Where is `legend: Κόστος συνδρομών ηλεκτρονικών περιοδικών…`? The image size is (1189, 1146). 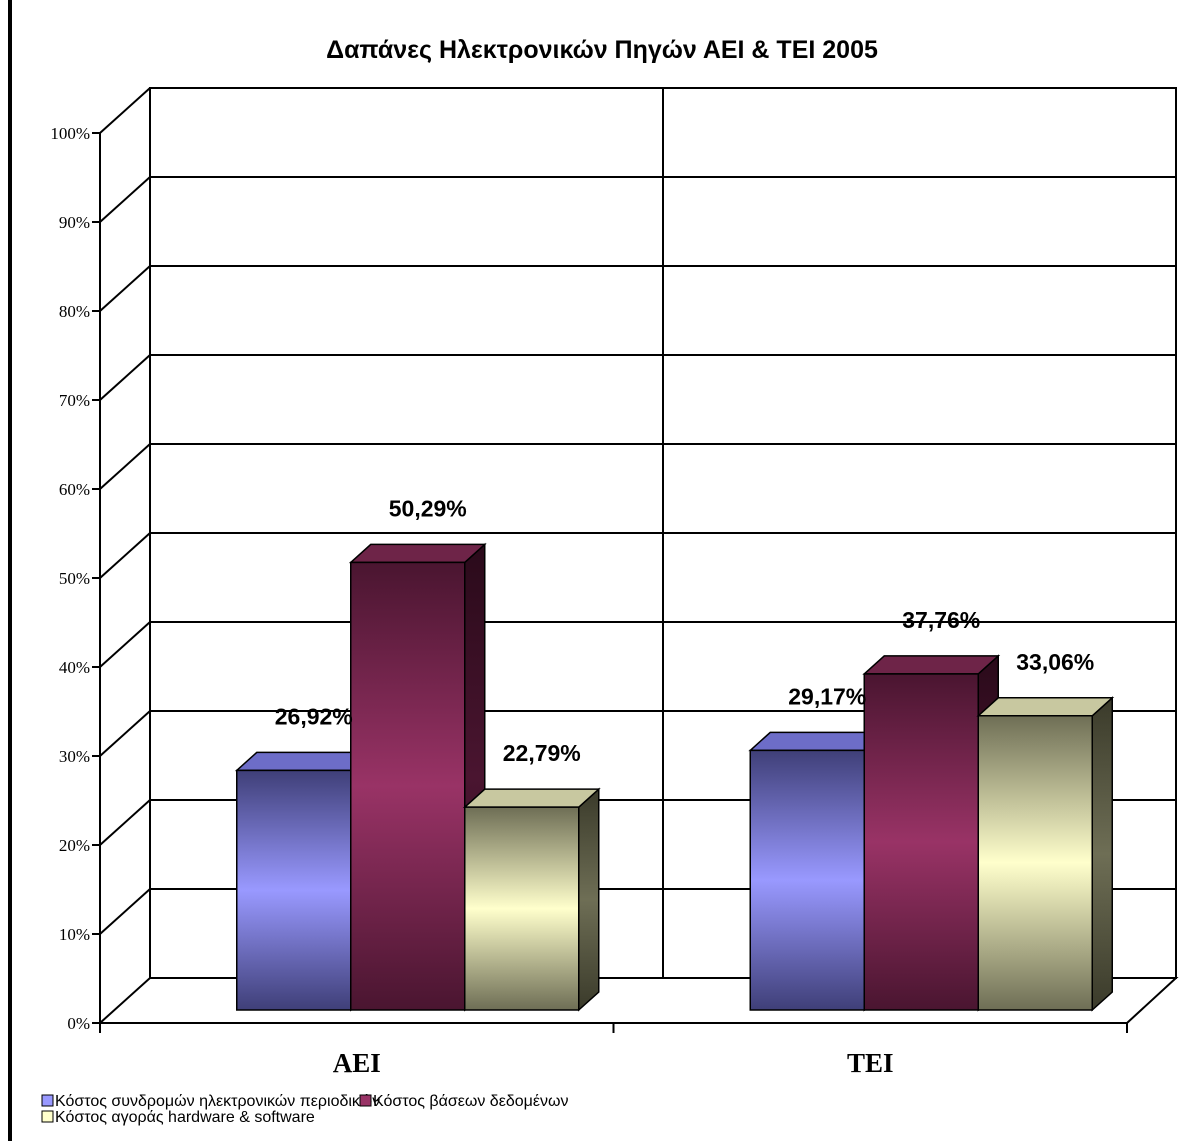 legend: Κόστος συνδρομών ηλεκτρονικών περιοδικών… is located at coordinates (304, 1109).